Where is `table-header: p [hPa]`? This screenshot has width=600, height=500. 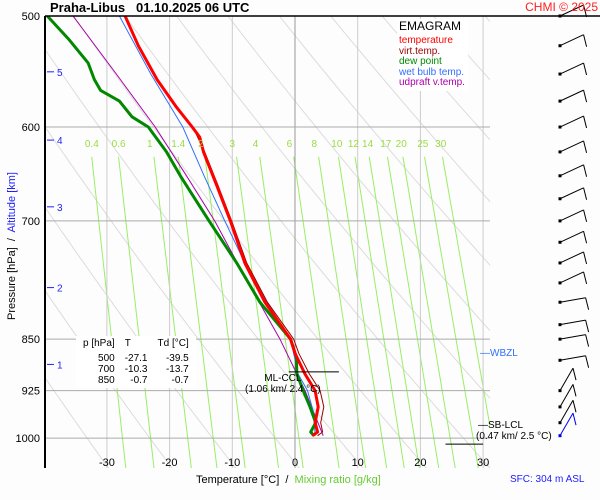
table-header: p [hPa] is located at coordinates (99, 343).